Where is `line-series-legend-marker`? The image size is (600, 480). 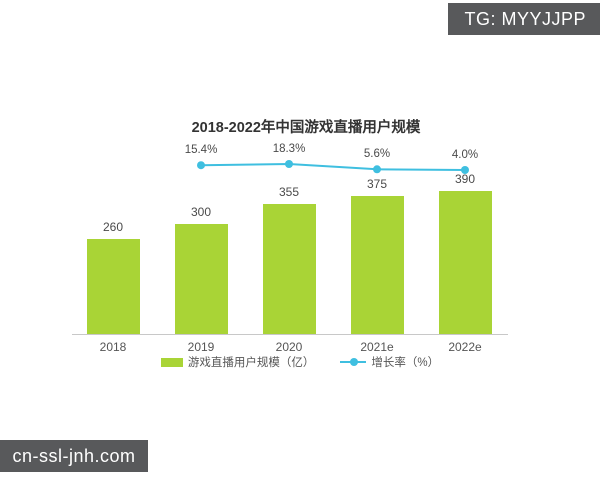 line-series-legend-marker is located at coordinates (353, 362).